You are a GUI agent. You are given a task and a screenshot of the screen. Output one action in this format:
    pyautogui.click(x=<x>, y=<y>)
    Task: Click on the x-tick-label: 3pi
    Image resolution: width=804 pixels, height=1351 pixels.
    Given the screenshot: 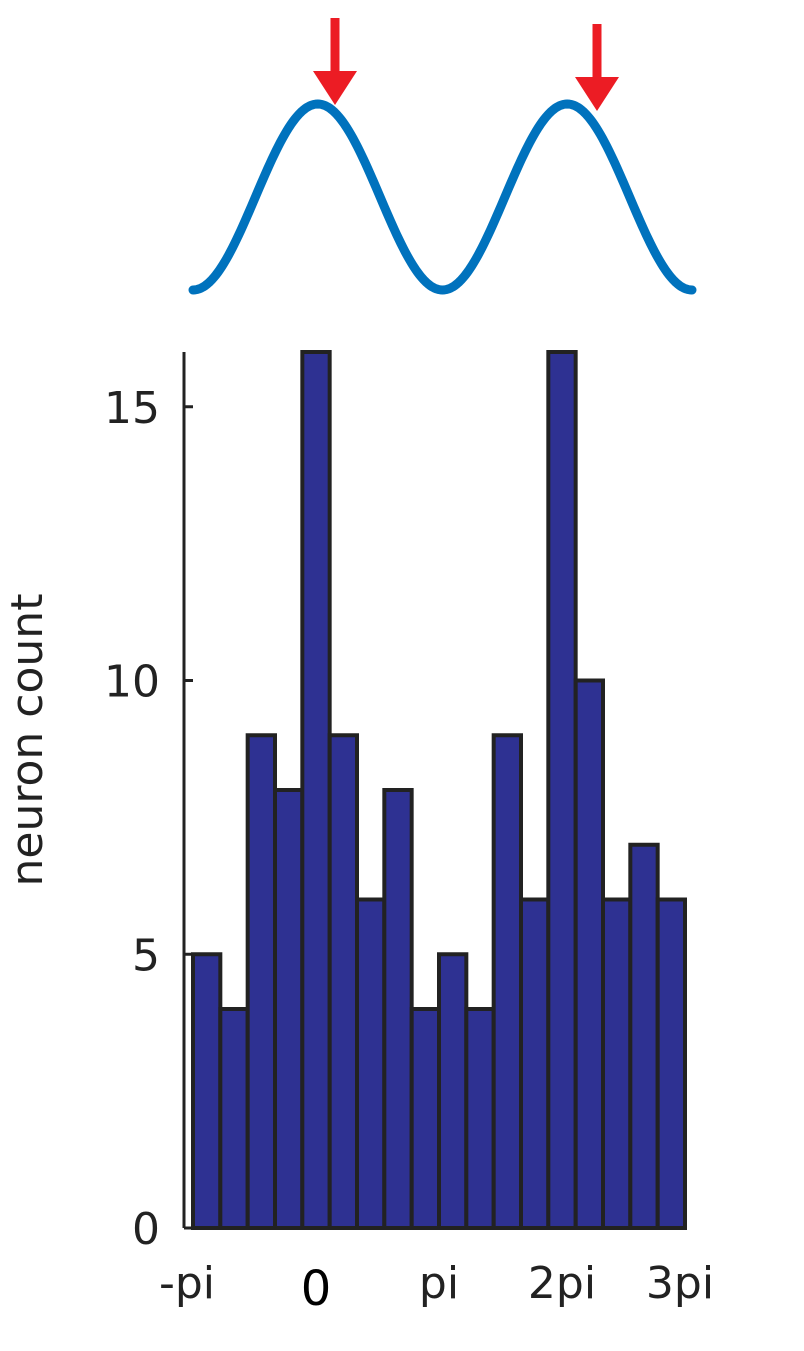 What is the action you would take?
    pyautogui.click(x=680, y=1283)
    